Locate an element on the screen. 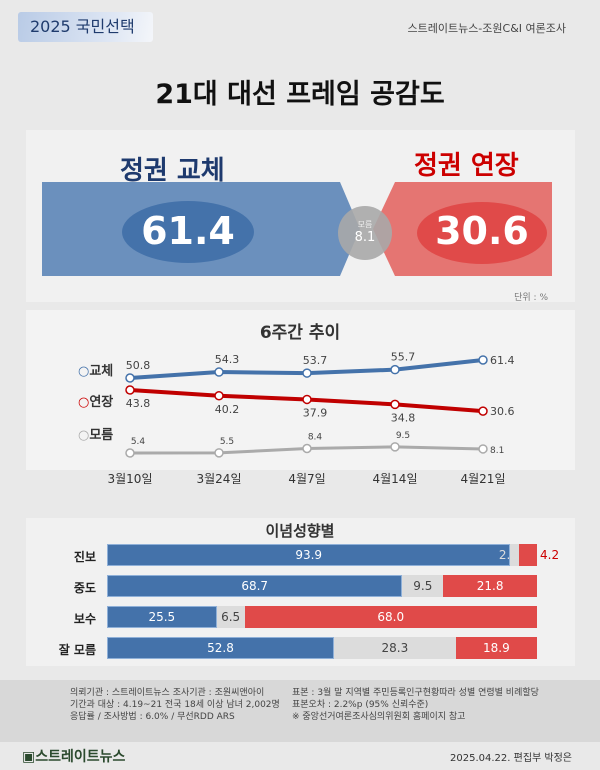 The width and height of the screenshot is (600, 770). data-label: 9.5 is located at coordinates (403, 436).